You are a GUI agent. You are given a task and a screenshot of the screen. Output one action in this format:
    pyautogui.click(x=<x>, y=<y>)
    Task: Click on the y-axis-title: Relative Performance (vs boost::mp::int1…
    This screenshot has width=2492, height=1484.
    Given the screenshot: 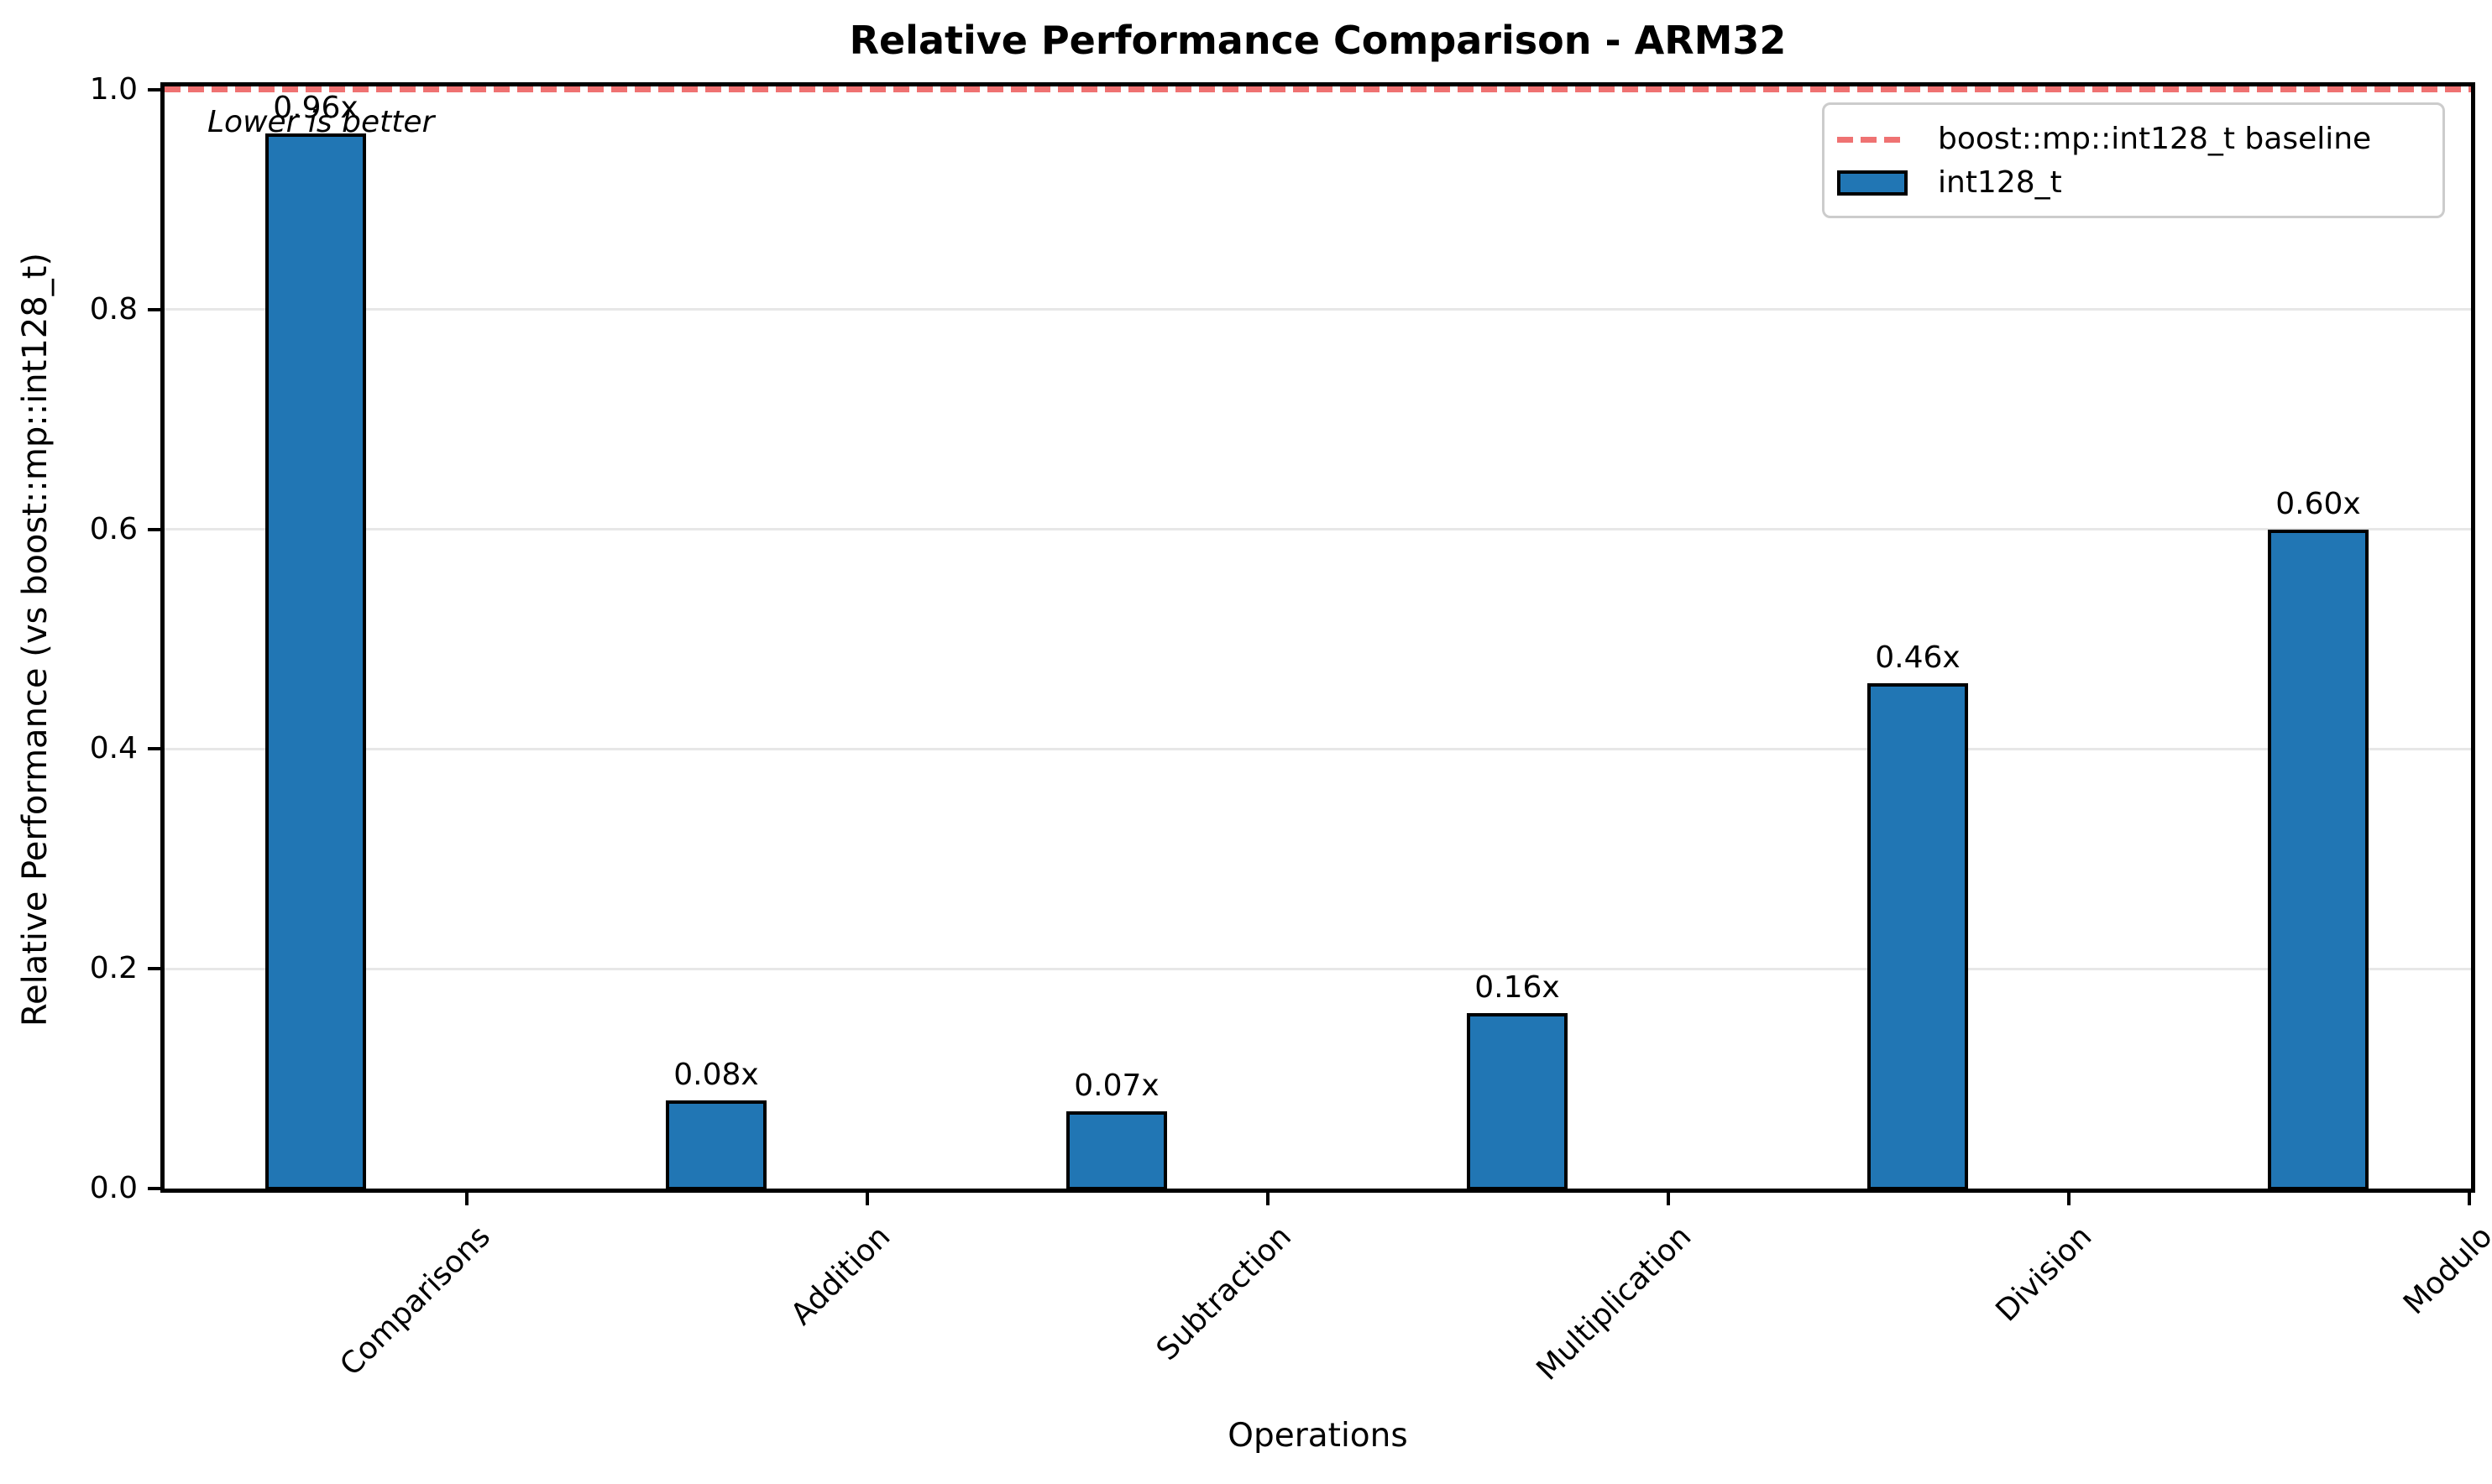 What is the action you would take?
    pyautogui.click(x=35, y=640)
    